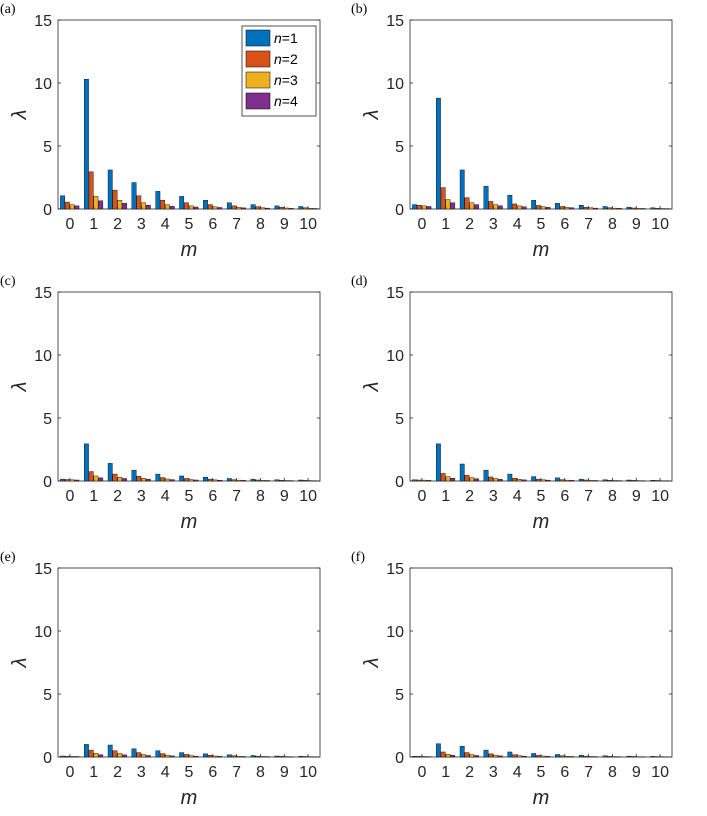 This screenshot has height=816, width=707. I want to click on bar-n1-m8, so click(253, 480).